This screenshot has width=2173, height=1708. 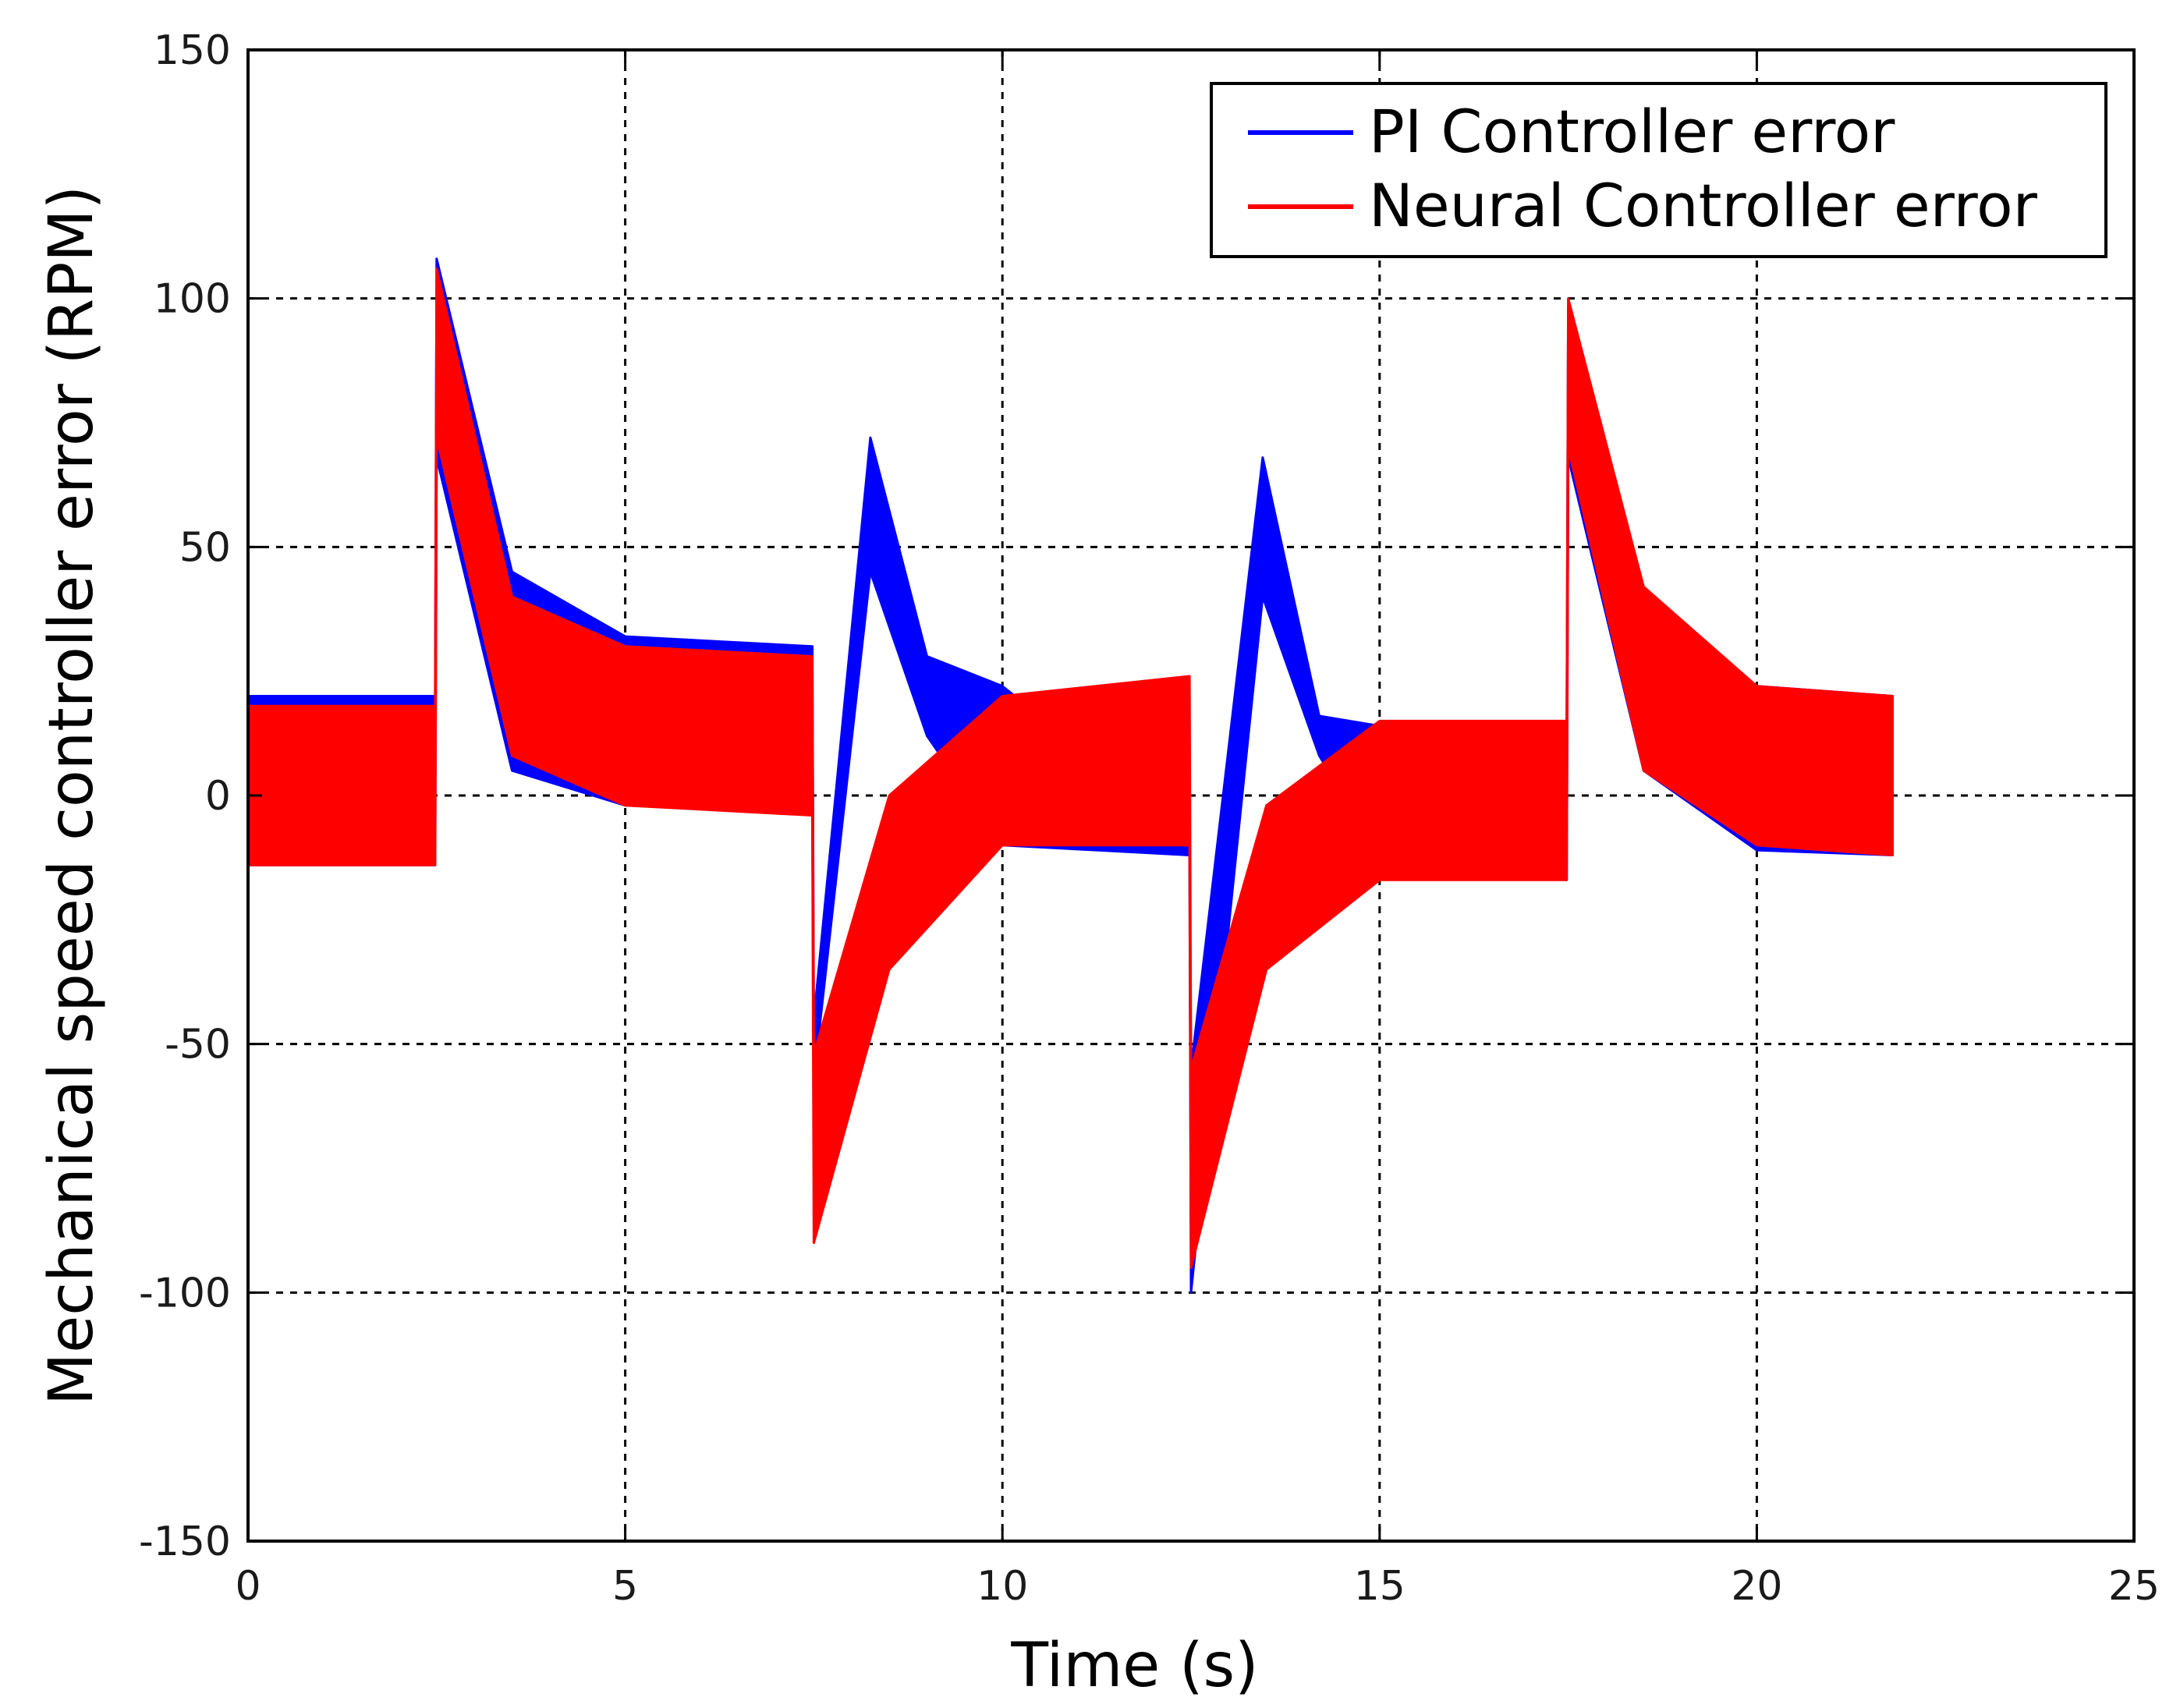 What do you see at coordinates (1757, 1586) in the screenshot?
I see `x-tick-label: 20` at bounding box center [1757, 1586].